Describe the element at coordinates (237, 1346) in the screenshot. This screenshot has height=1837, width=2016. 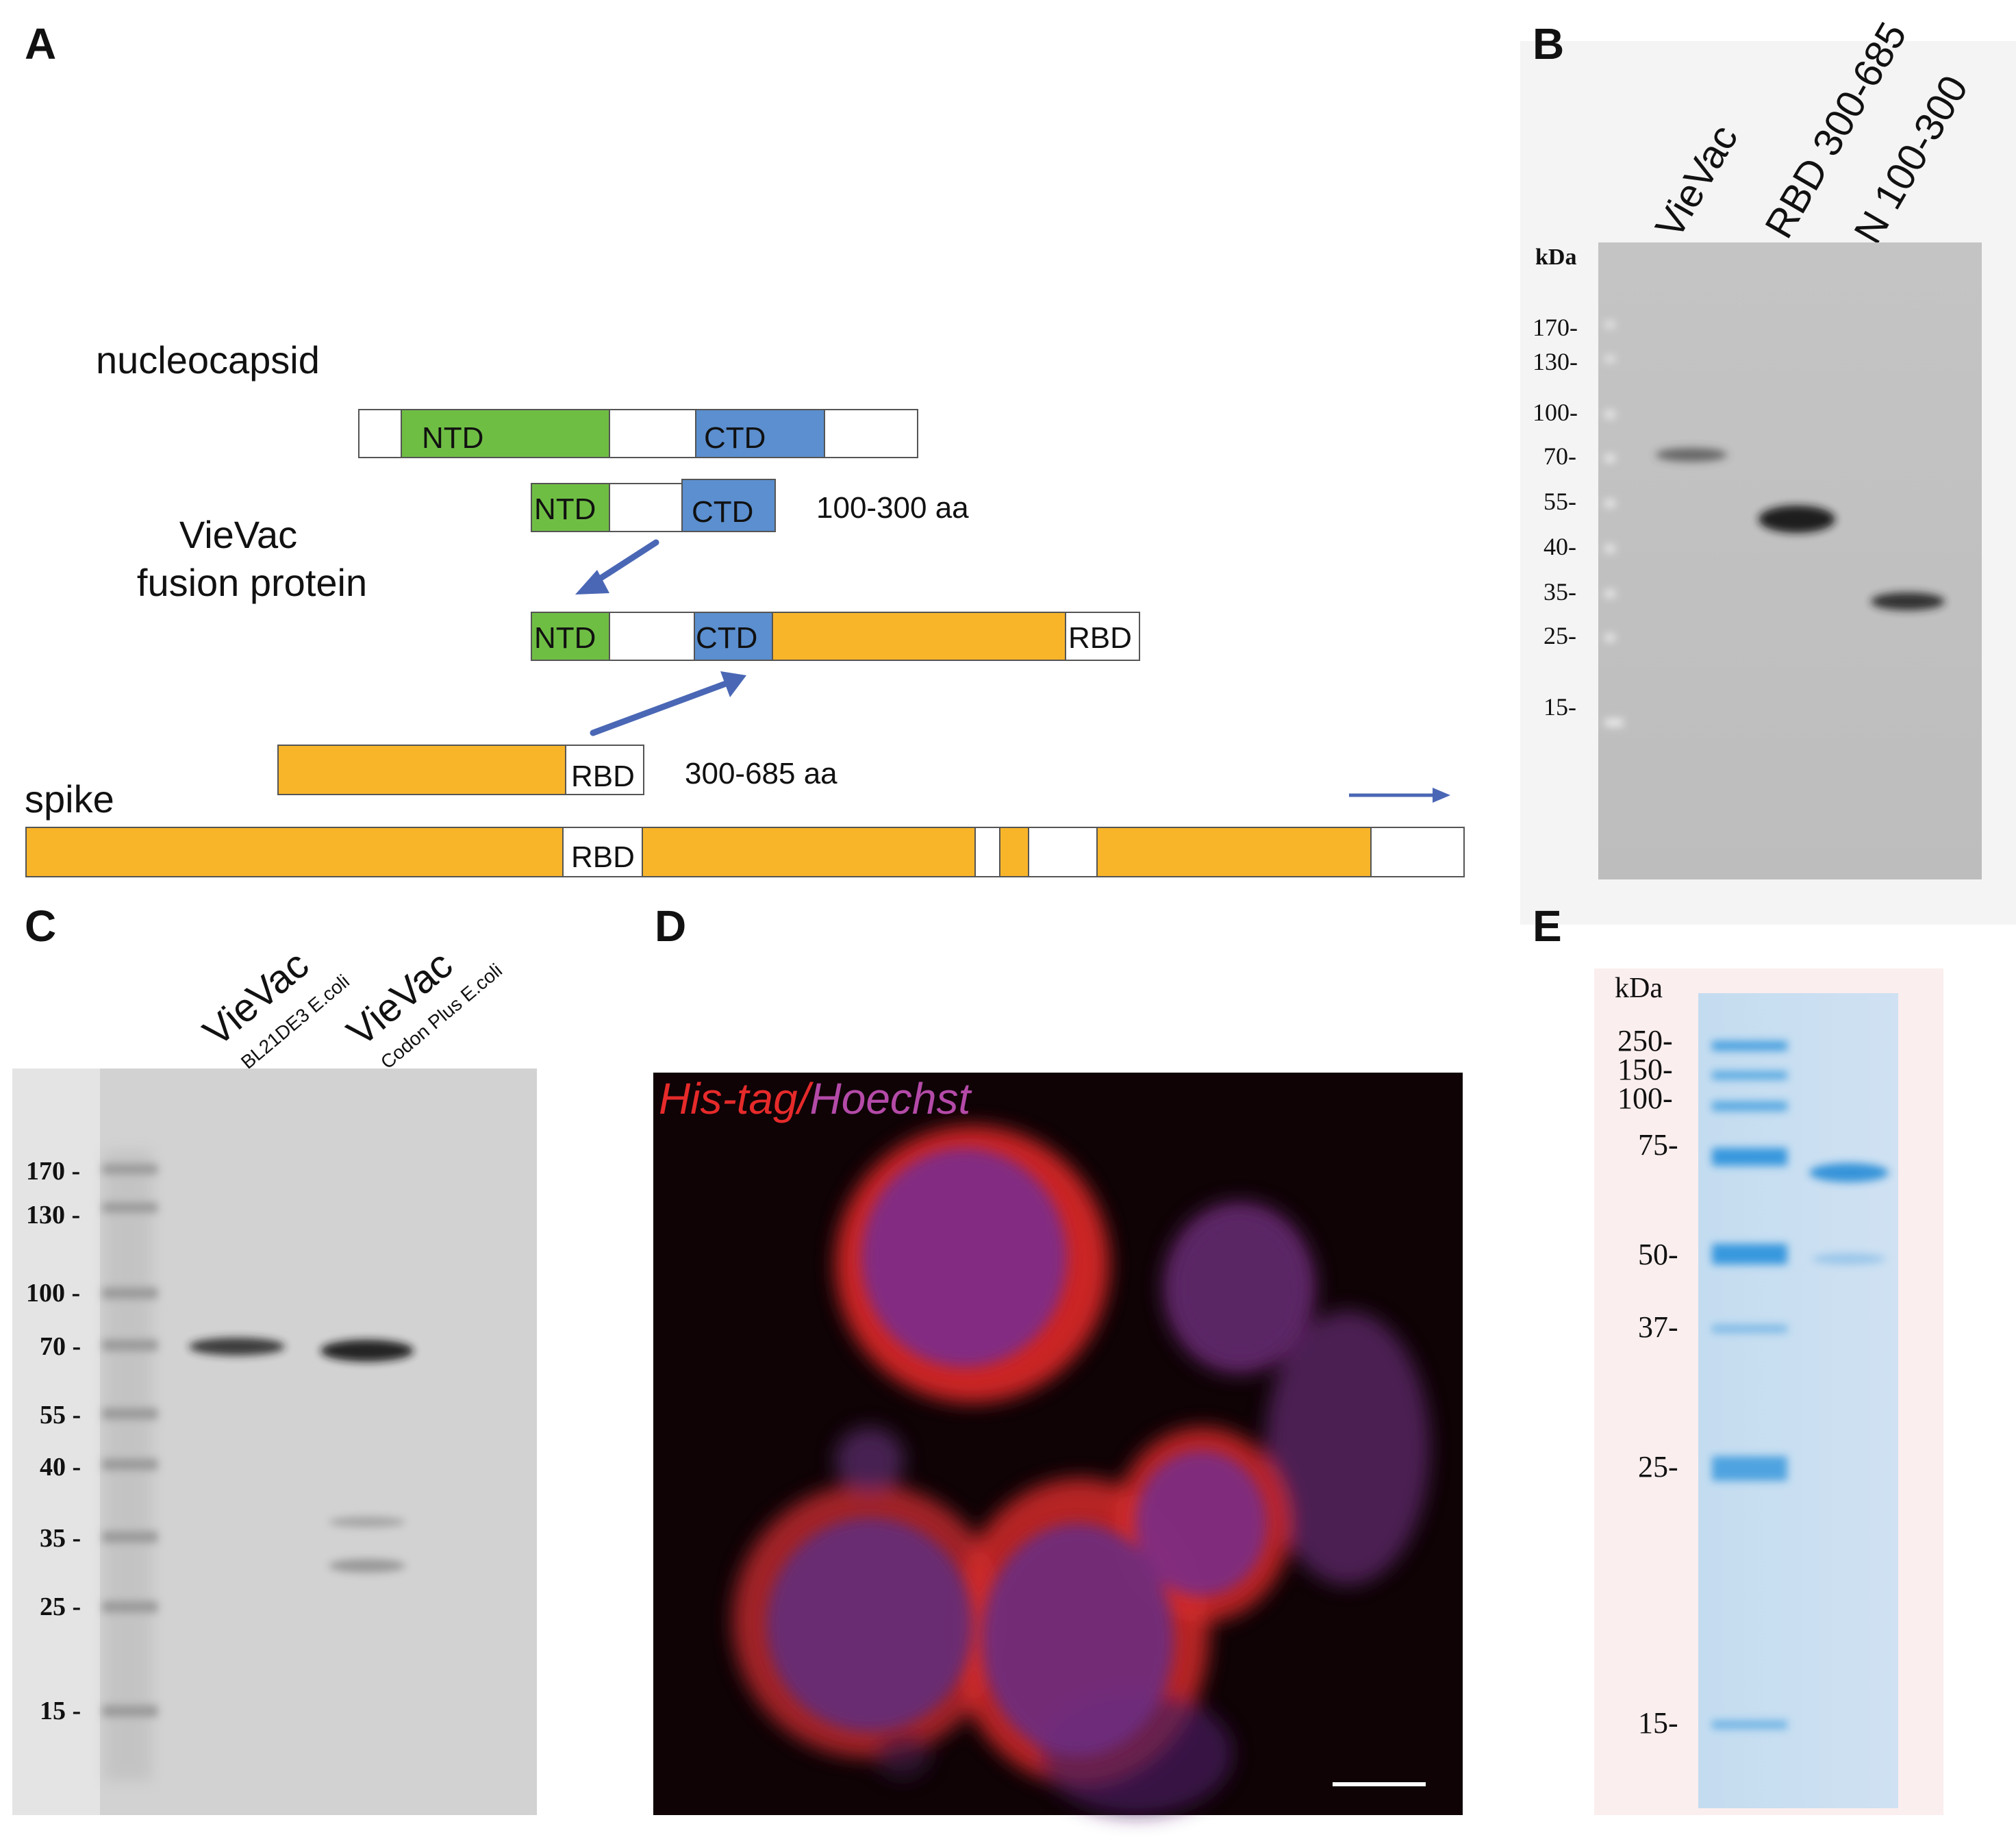
I see `band-c-lane1` at that location.